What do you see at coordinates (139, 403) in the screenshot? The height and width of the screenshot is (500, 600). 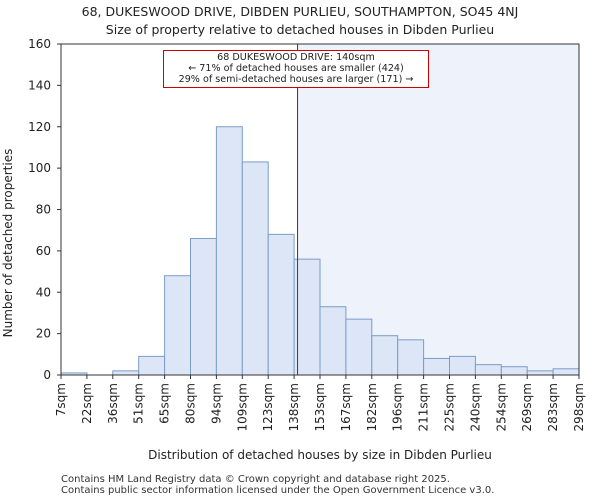 I see `x-tick-label: 51sqm` at bounding box center [139, 403].